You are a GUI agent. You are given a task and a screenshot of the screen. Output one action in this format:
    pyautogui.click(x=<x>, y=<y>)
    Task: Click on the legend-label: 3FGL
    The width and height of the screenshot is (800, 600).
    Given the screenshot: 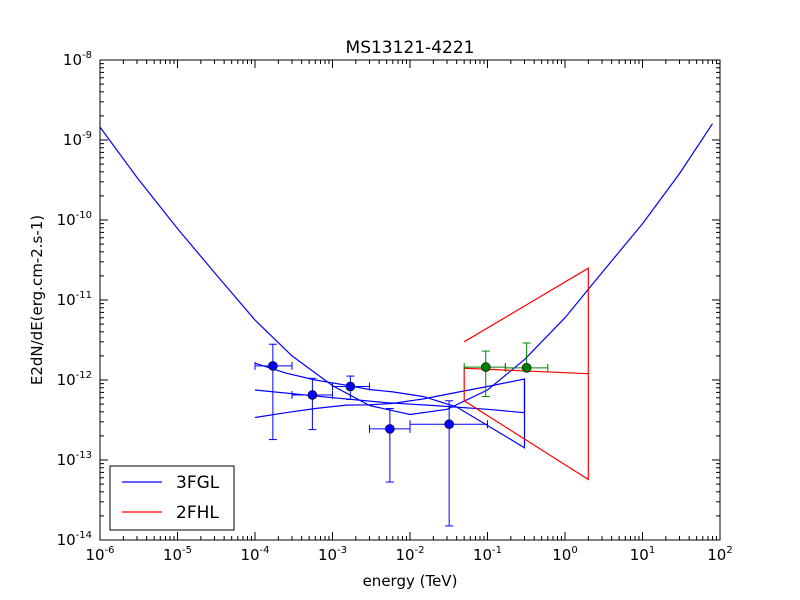 What is the action you would take?
    pyautogui.click(x=198, y=483)
    